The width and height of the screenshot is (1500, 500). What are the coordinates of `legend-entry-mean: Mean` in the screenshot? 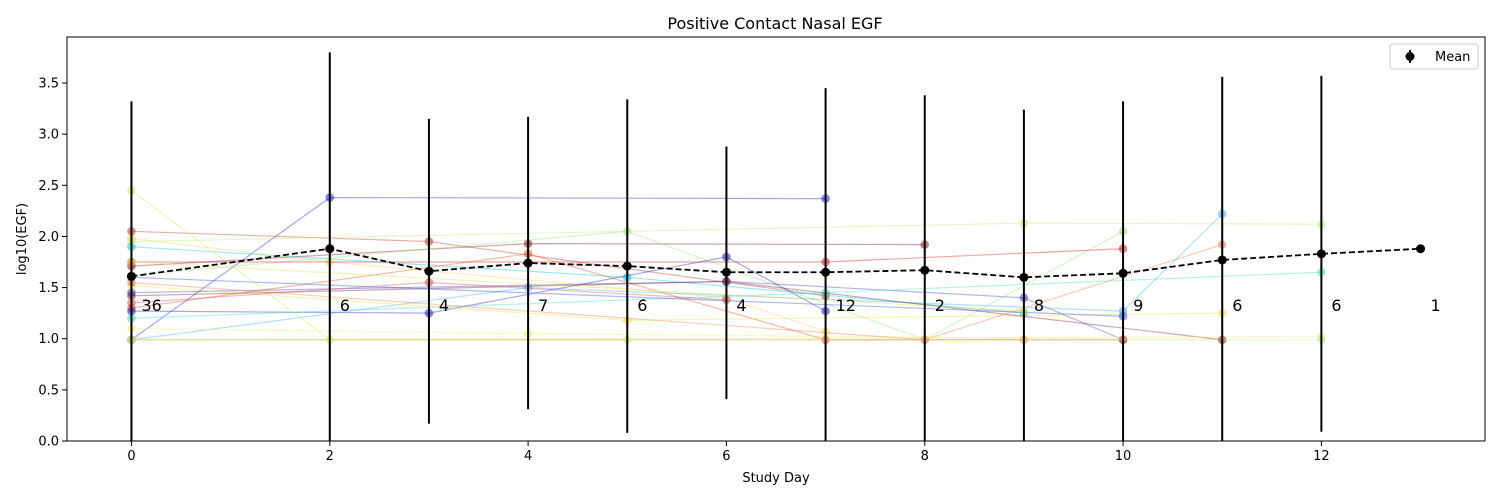 It's located at (1452, 57).